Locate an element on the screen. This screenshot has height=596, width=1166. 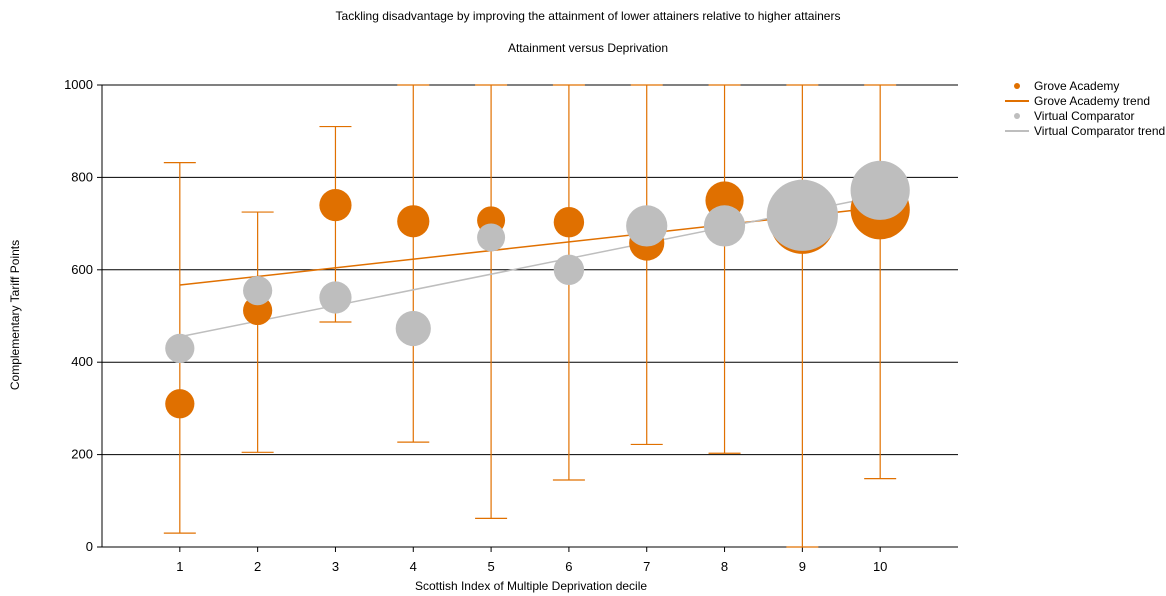
y-tick-label: 400 is located at coordinates (82, 361).